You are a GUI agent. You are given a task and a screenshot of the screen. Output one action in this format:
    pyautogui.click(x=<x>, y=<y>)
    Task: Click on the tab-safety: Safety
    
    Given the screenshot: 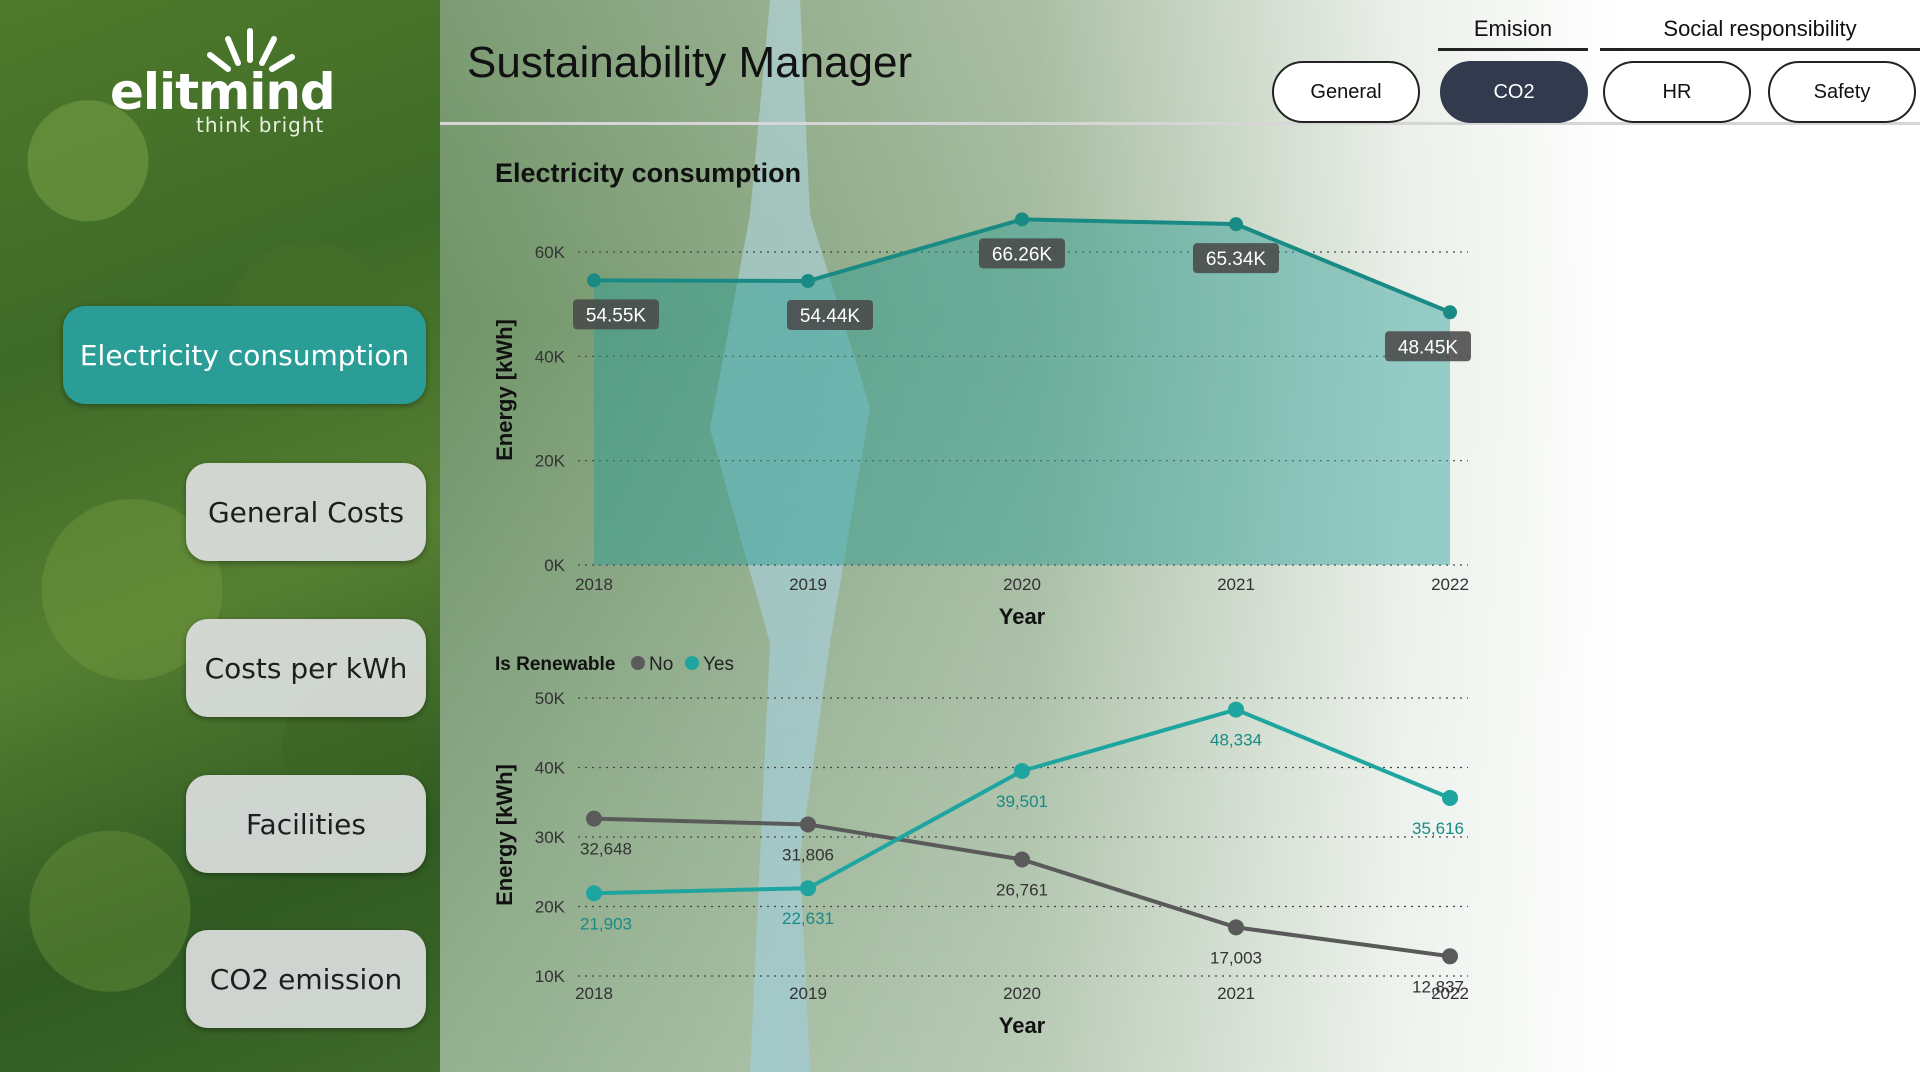 What is the action you would take?
    pyautogui.click(x=1842, y=92)
    